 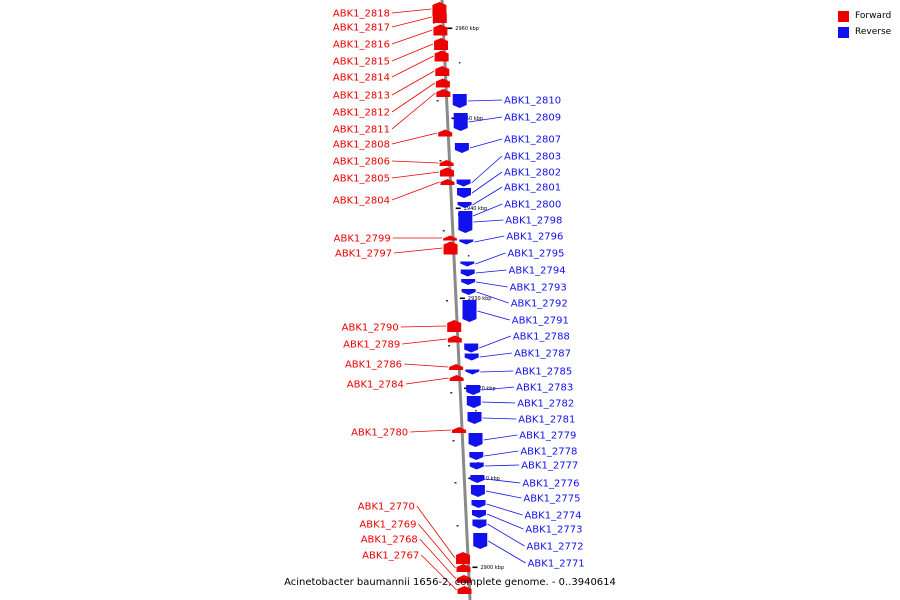 I want to click on reverse-gene-label: ABK1_2801, so click(x=532, y=188).